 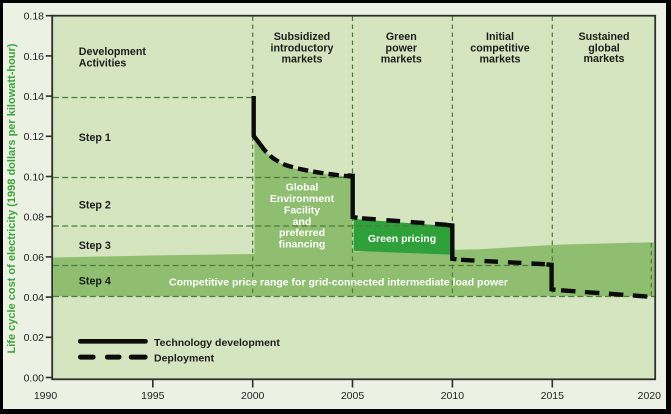 I want to click on svg-text: Technology development, so click(x=217, y=343).